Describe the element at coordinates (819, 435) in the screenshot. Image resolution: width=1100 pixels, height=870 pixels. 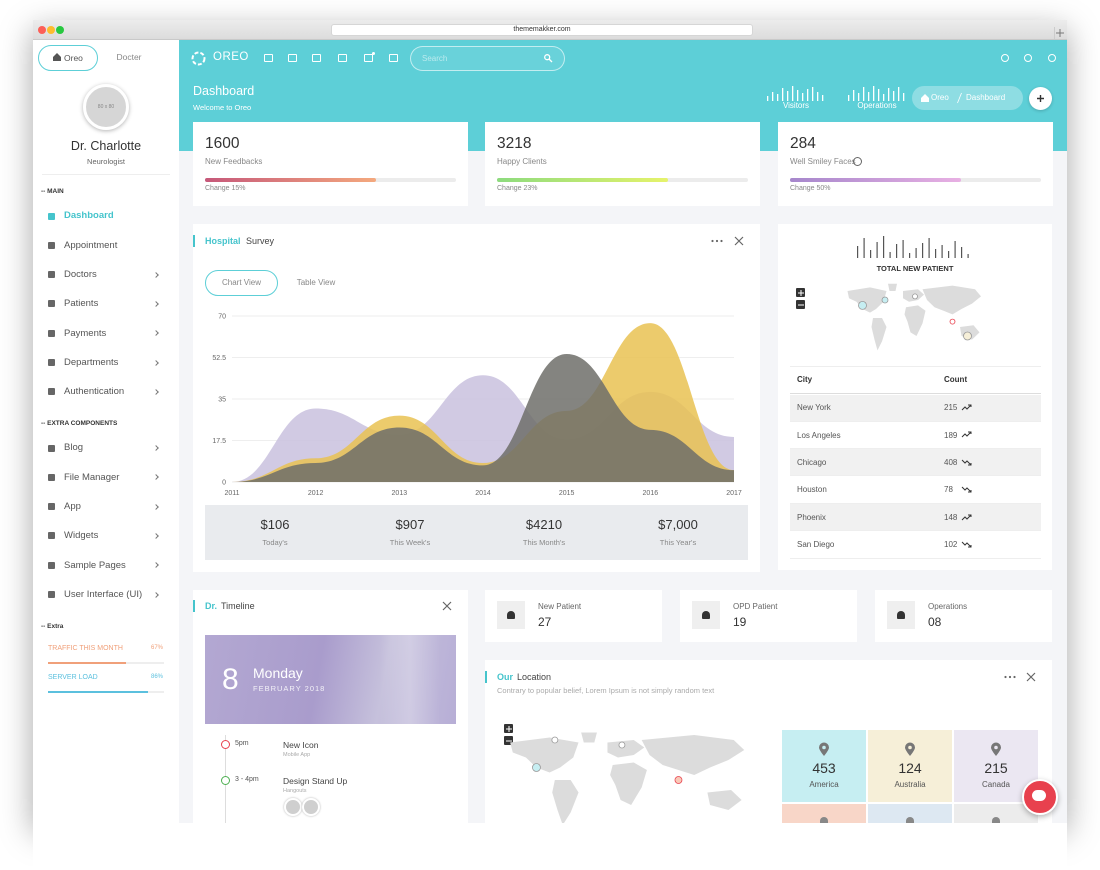
I see `city-name: Los Angeles` at that location.